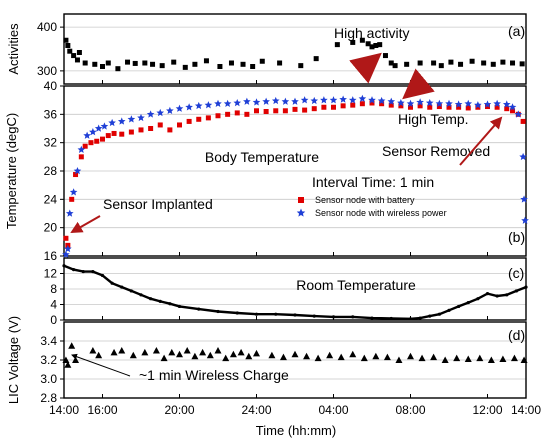  I want to click on x-tick-label: 24:00, so click(256, 410).